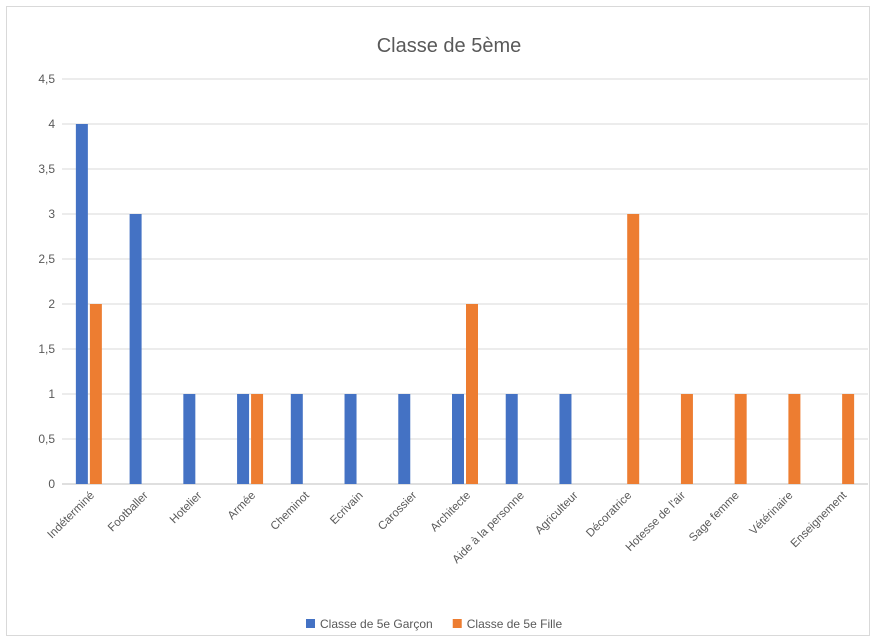  Describe the element at coordinates (772, 514) in the screenshot. I see `x-tick-label: Vétérinaire` at that location.